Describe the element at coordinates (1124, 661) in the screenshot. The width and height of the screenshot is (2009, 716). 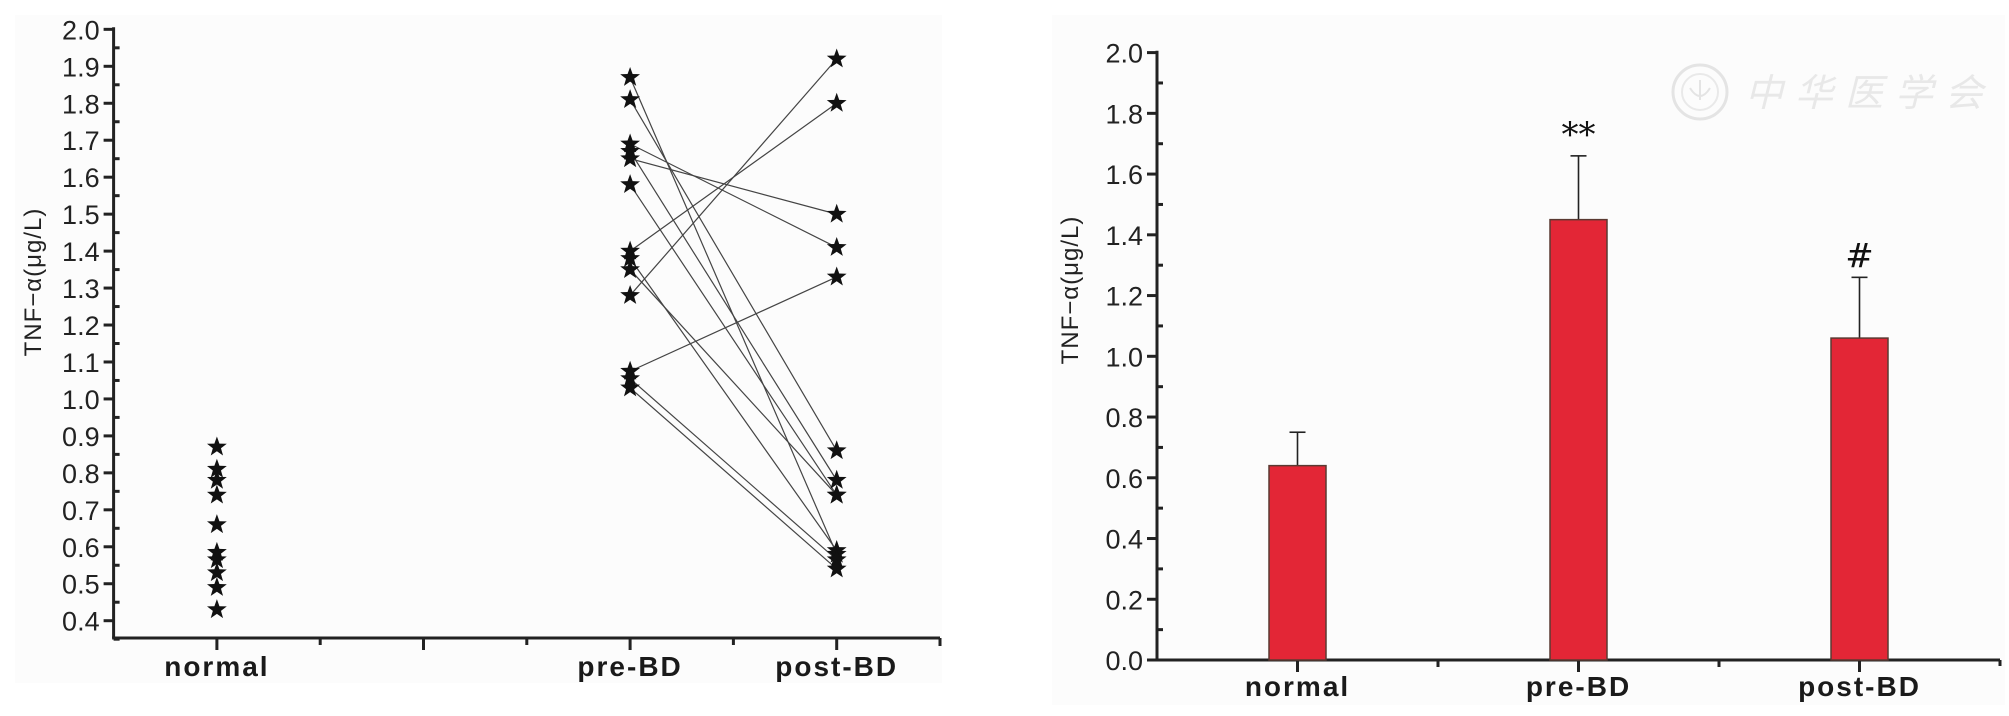
I see `y-tick-label: 0.0` at that location.